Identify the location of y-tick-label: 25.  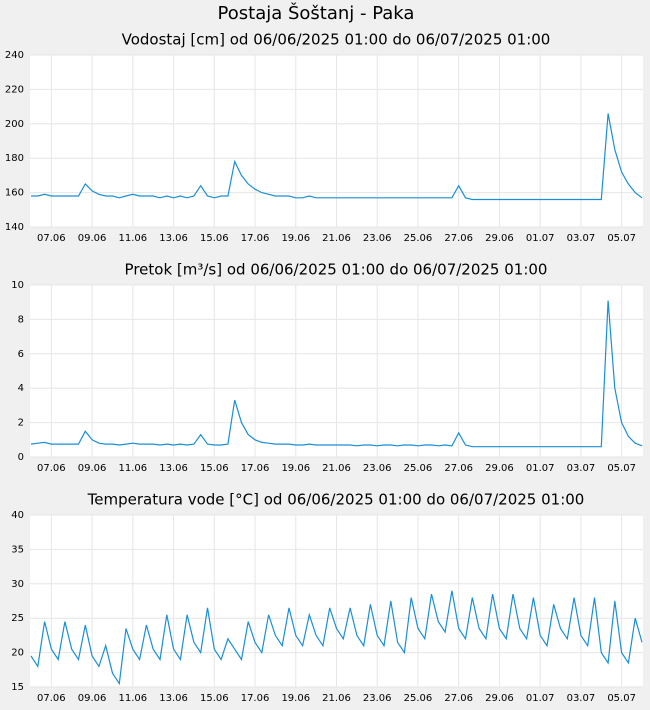
(17, 618).